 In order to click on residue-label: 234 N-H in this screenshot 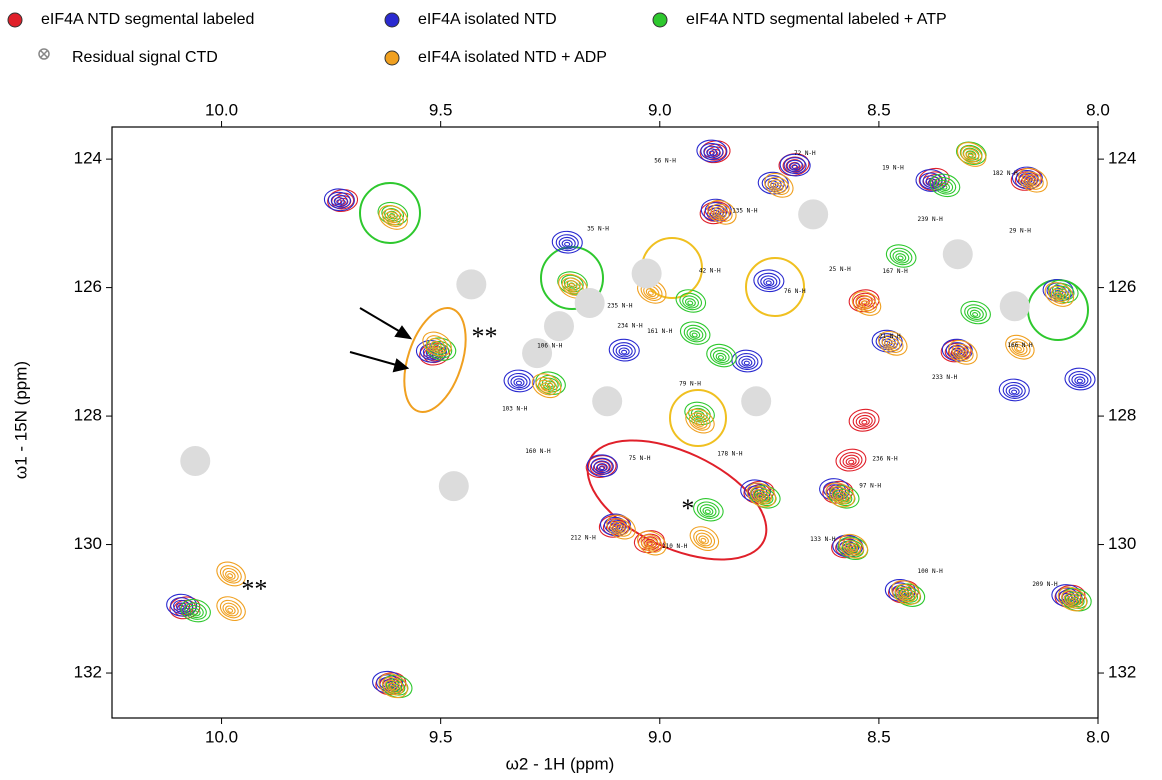, I will do `click(630, 326)`.